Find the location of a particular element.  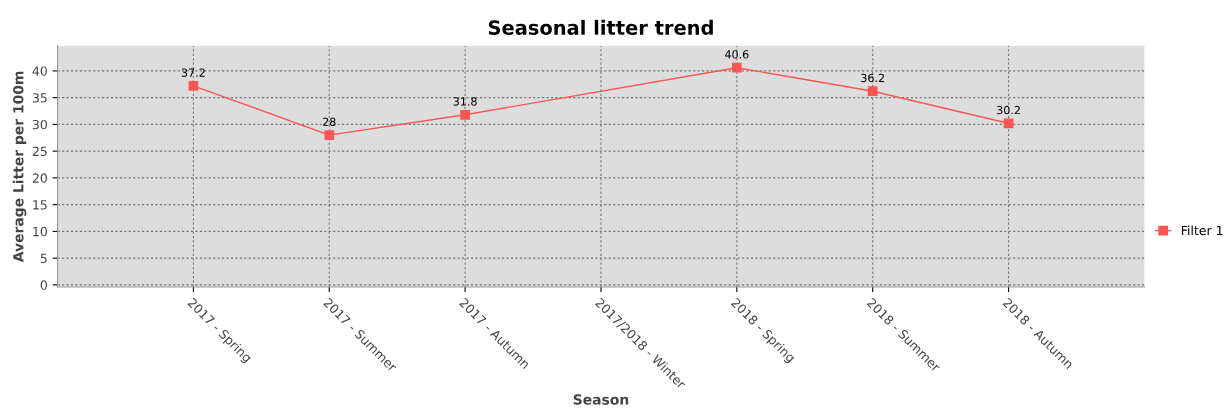

y-axis-title: Average Litter per 100m is located at coordinates (19, 167).